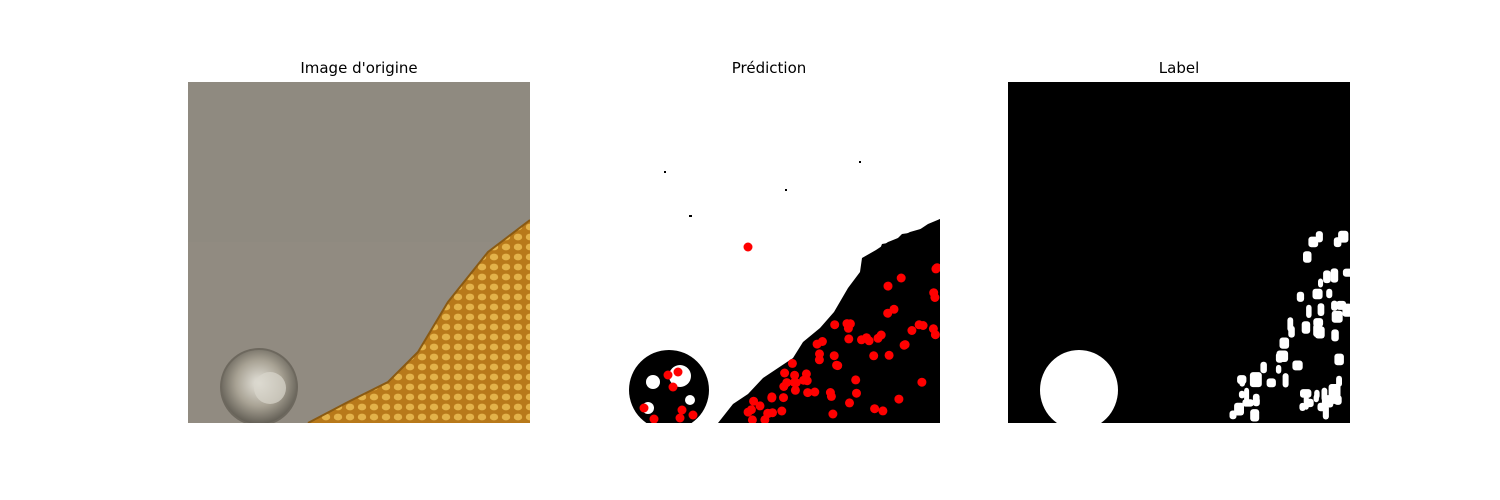 Image resolution: width=1500 pixels, height=500 pixels. I want to click on panel-title-label: Label, so click(1179, 68).